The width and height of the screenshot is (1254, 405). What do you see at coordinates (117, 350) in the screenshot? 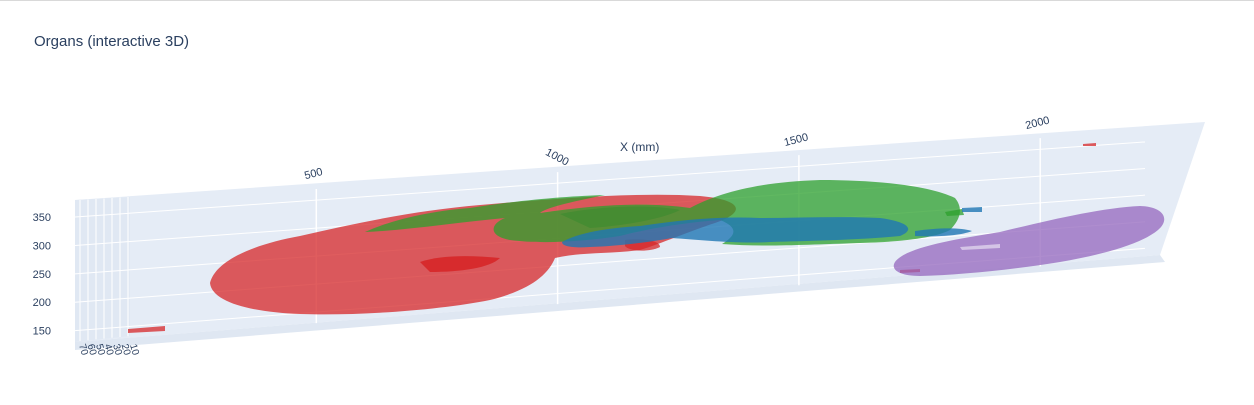
I see `y-tick-label: 30` at bounding box center [117, 350].